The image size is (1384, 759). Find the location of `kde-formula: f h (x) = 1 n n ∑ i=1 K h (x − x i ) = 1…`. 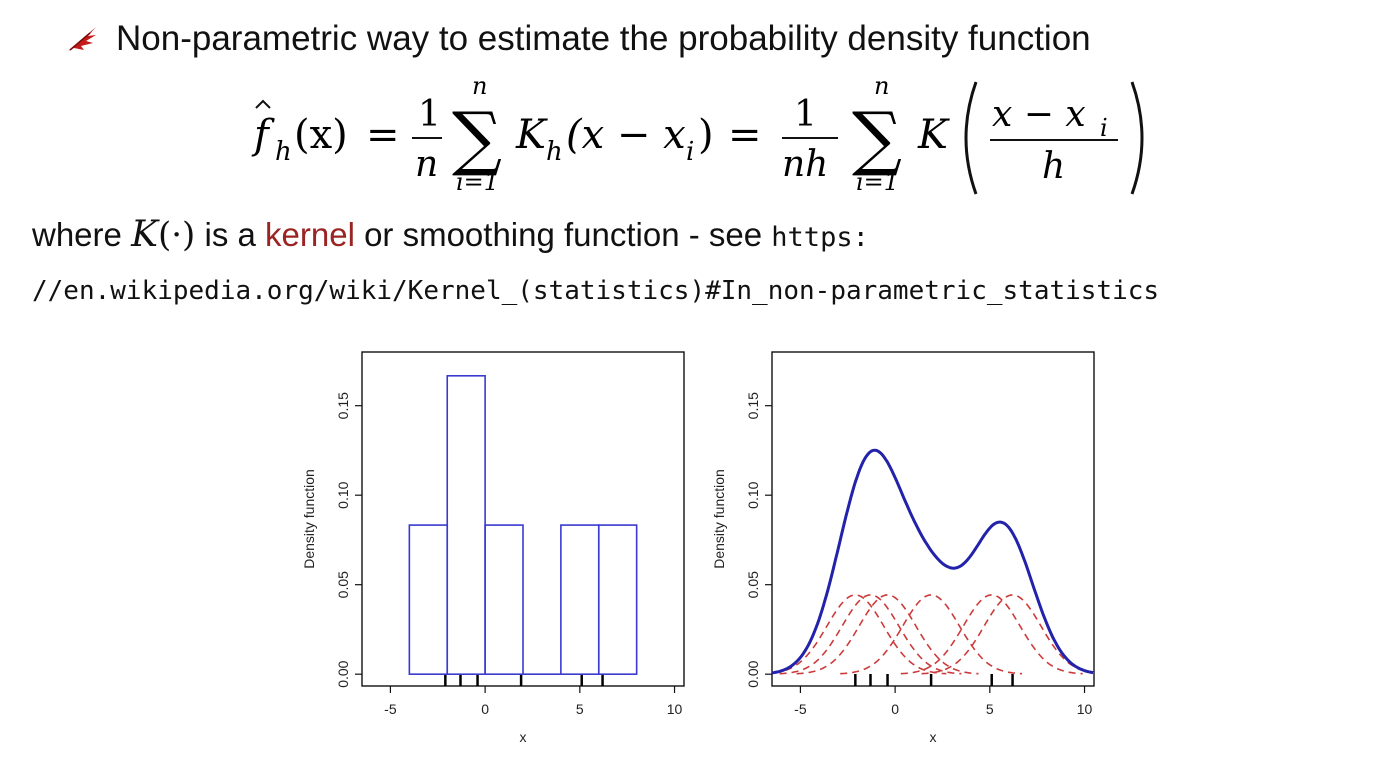

kde-formula: f h (x) = 1 n n ∑ i=1 K h (x − x i ) = 1… is located at coordinates (697, 134).